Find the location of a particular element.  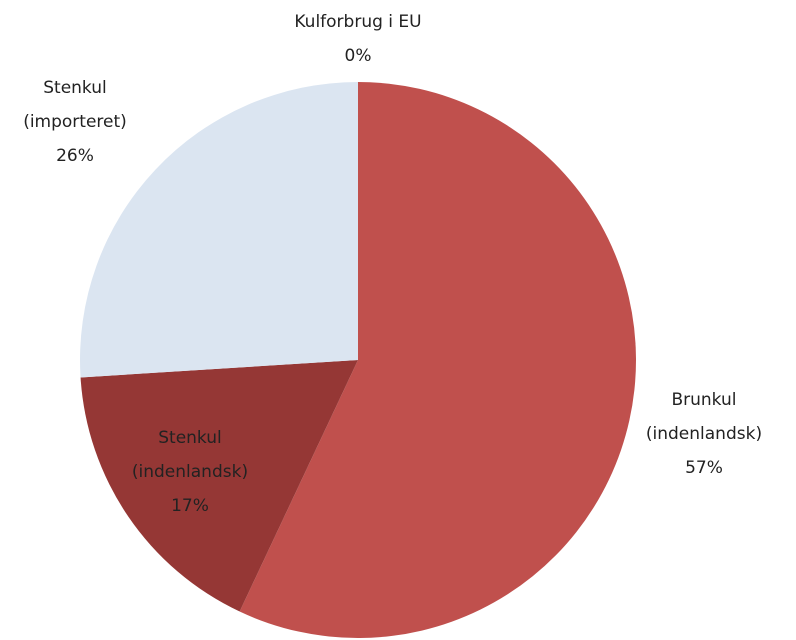

value-label: 26% is located at coordinates (75, 156).